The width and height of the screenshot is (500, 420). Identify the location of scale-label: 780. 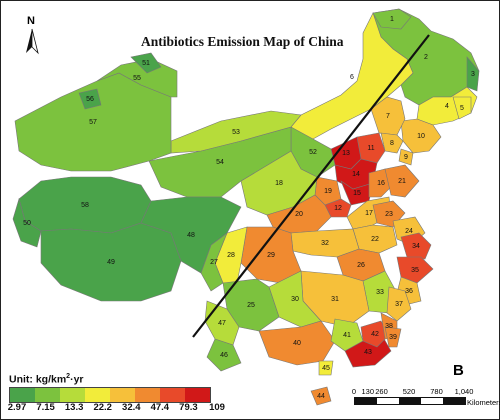
(436, 391).